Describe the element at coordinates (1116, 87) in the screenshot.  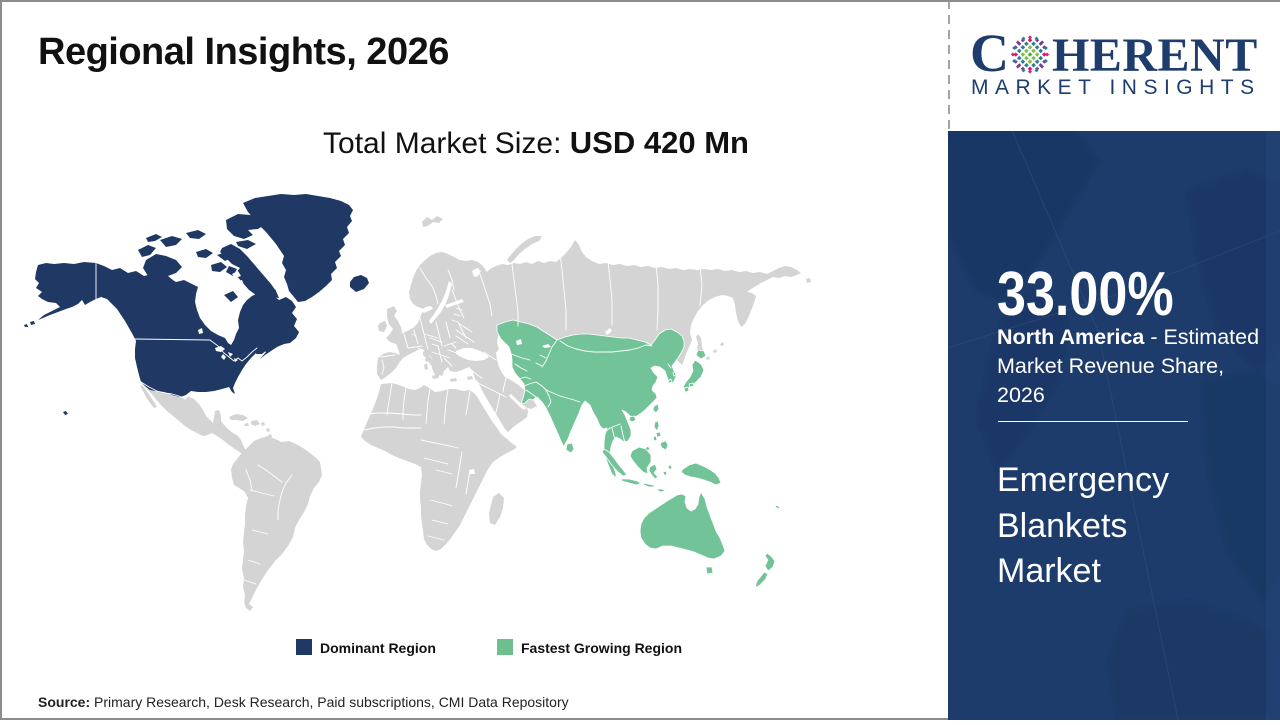
I see `svg-text: MARKET INSIGHTS` at that location.